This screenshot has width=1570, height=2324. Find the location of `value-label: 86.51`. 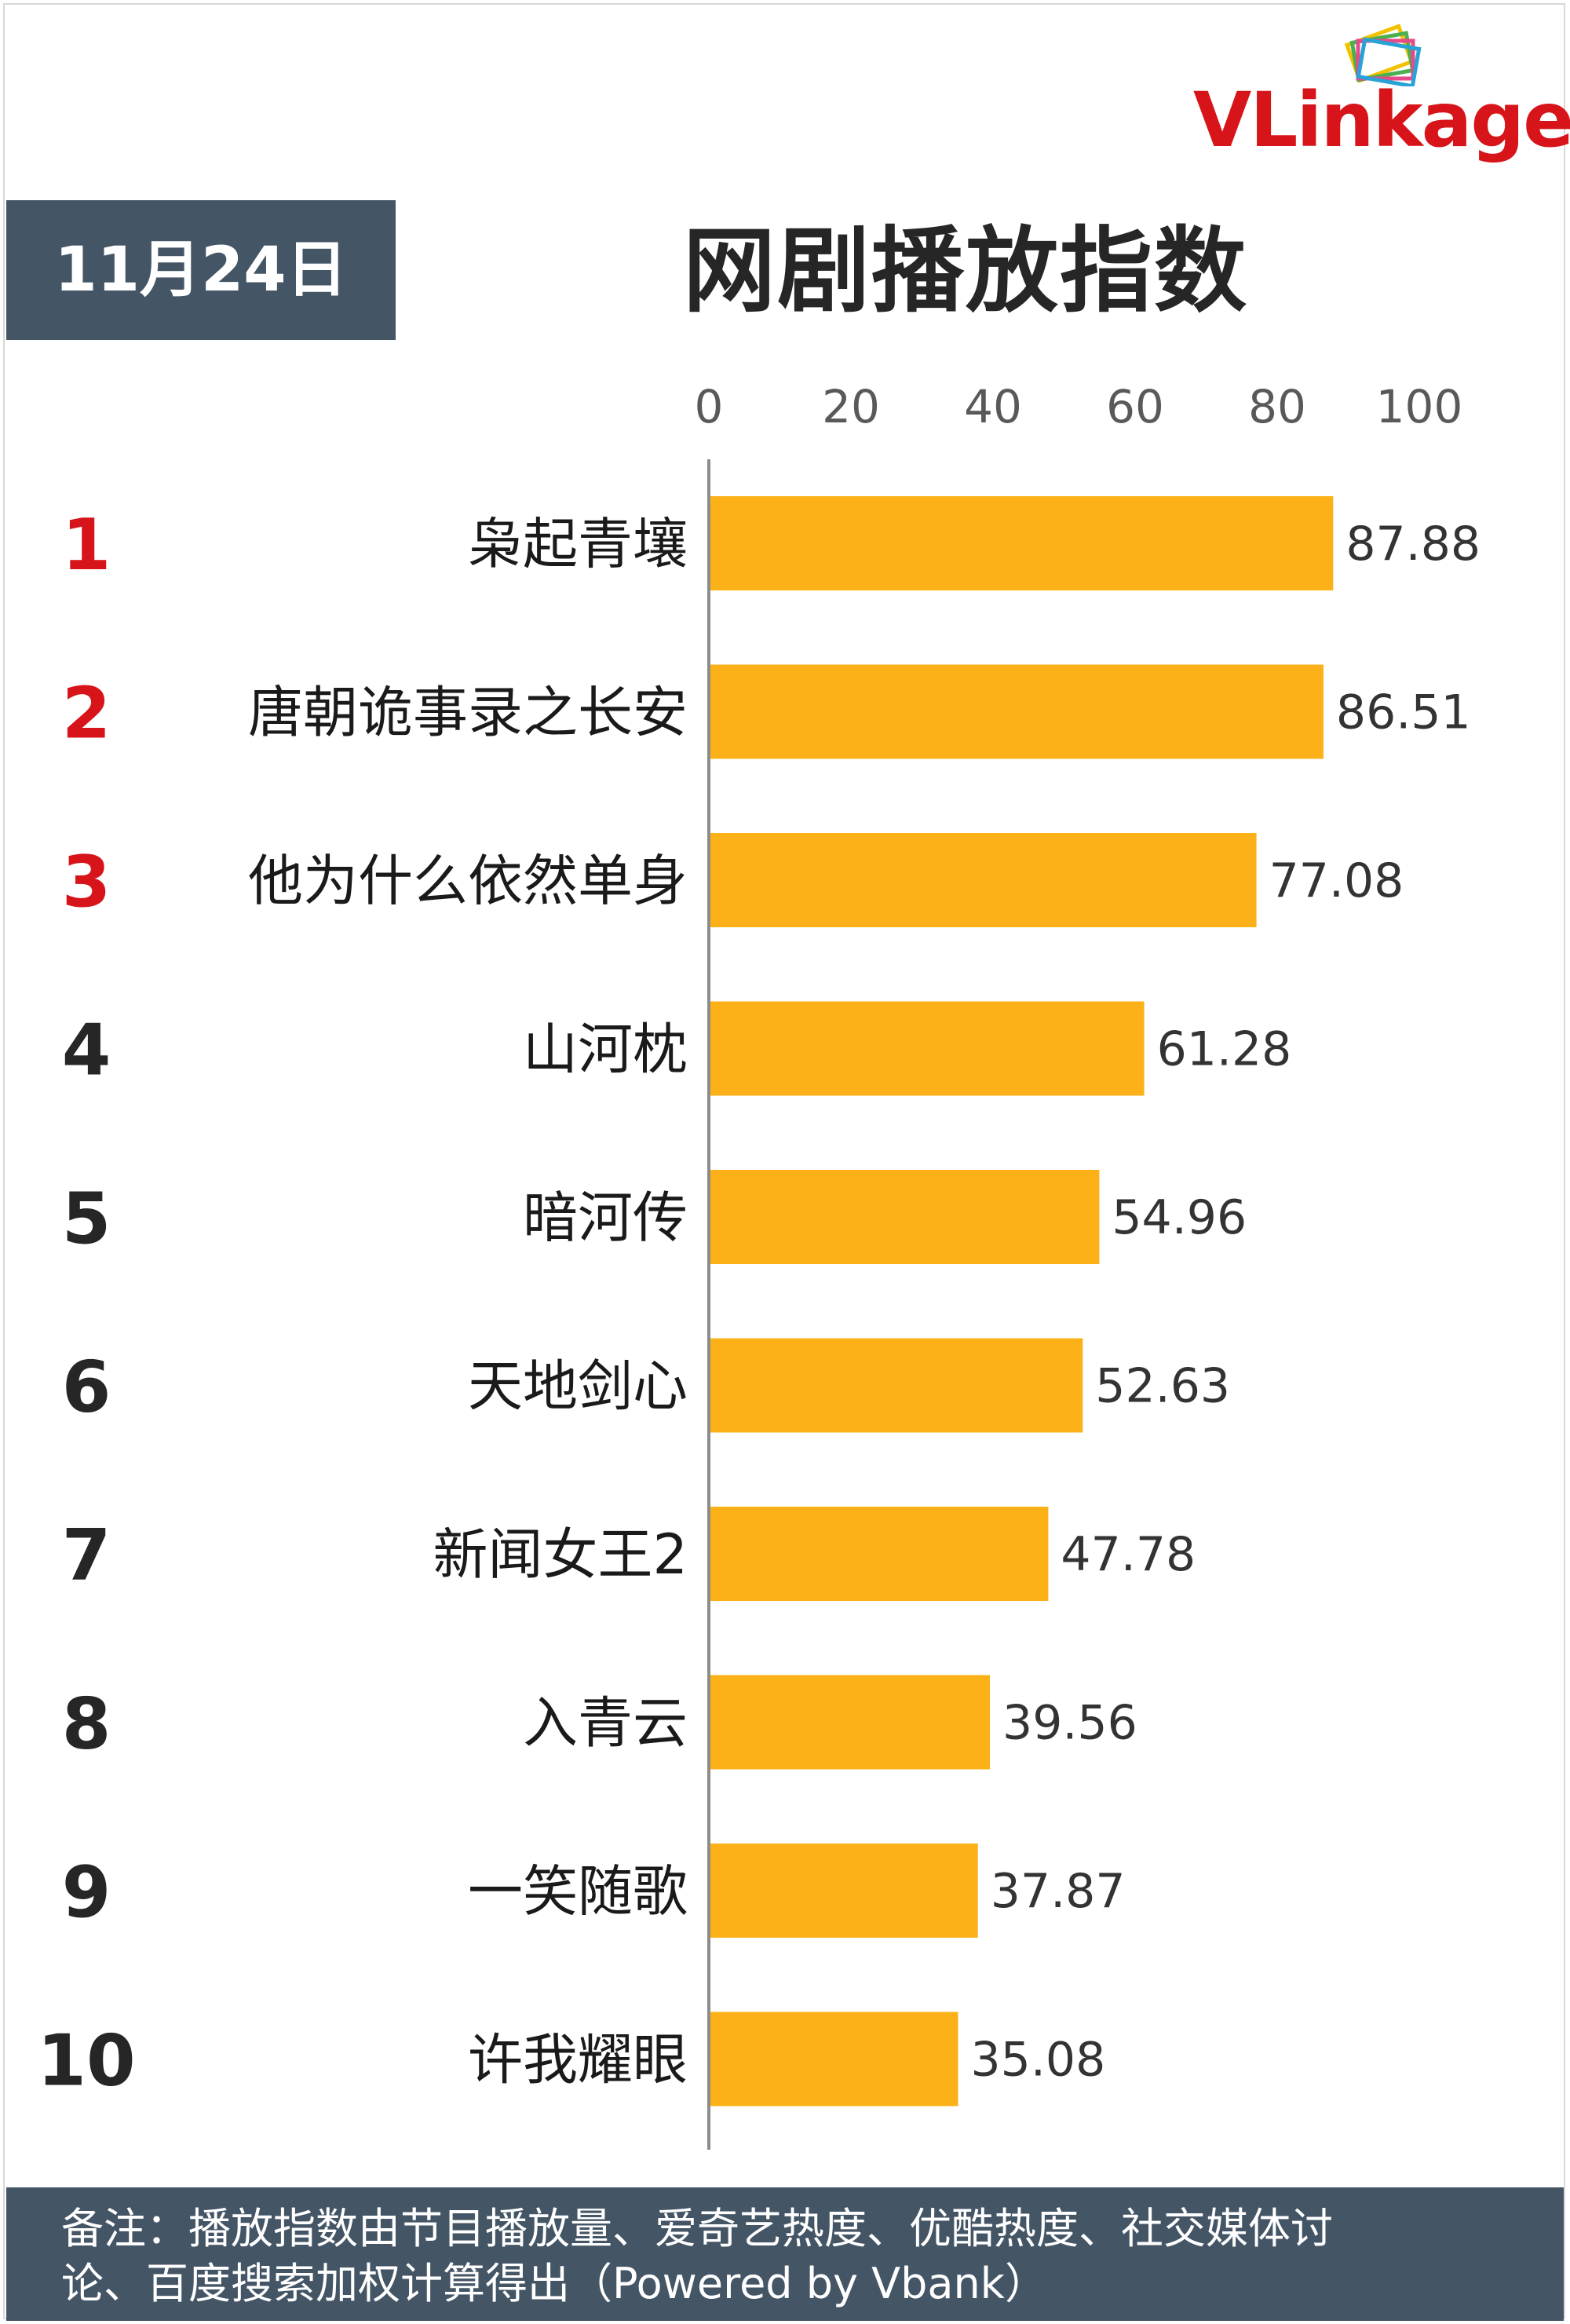

value-label: 86.51 is located at coordinates (1403, 712).